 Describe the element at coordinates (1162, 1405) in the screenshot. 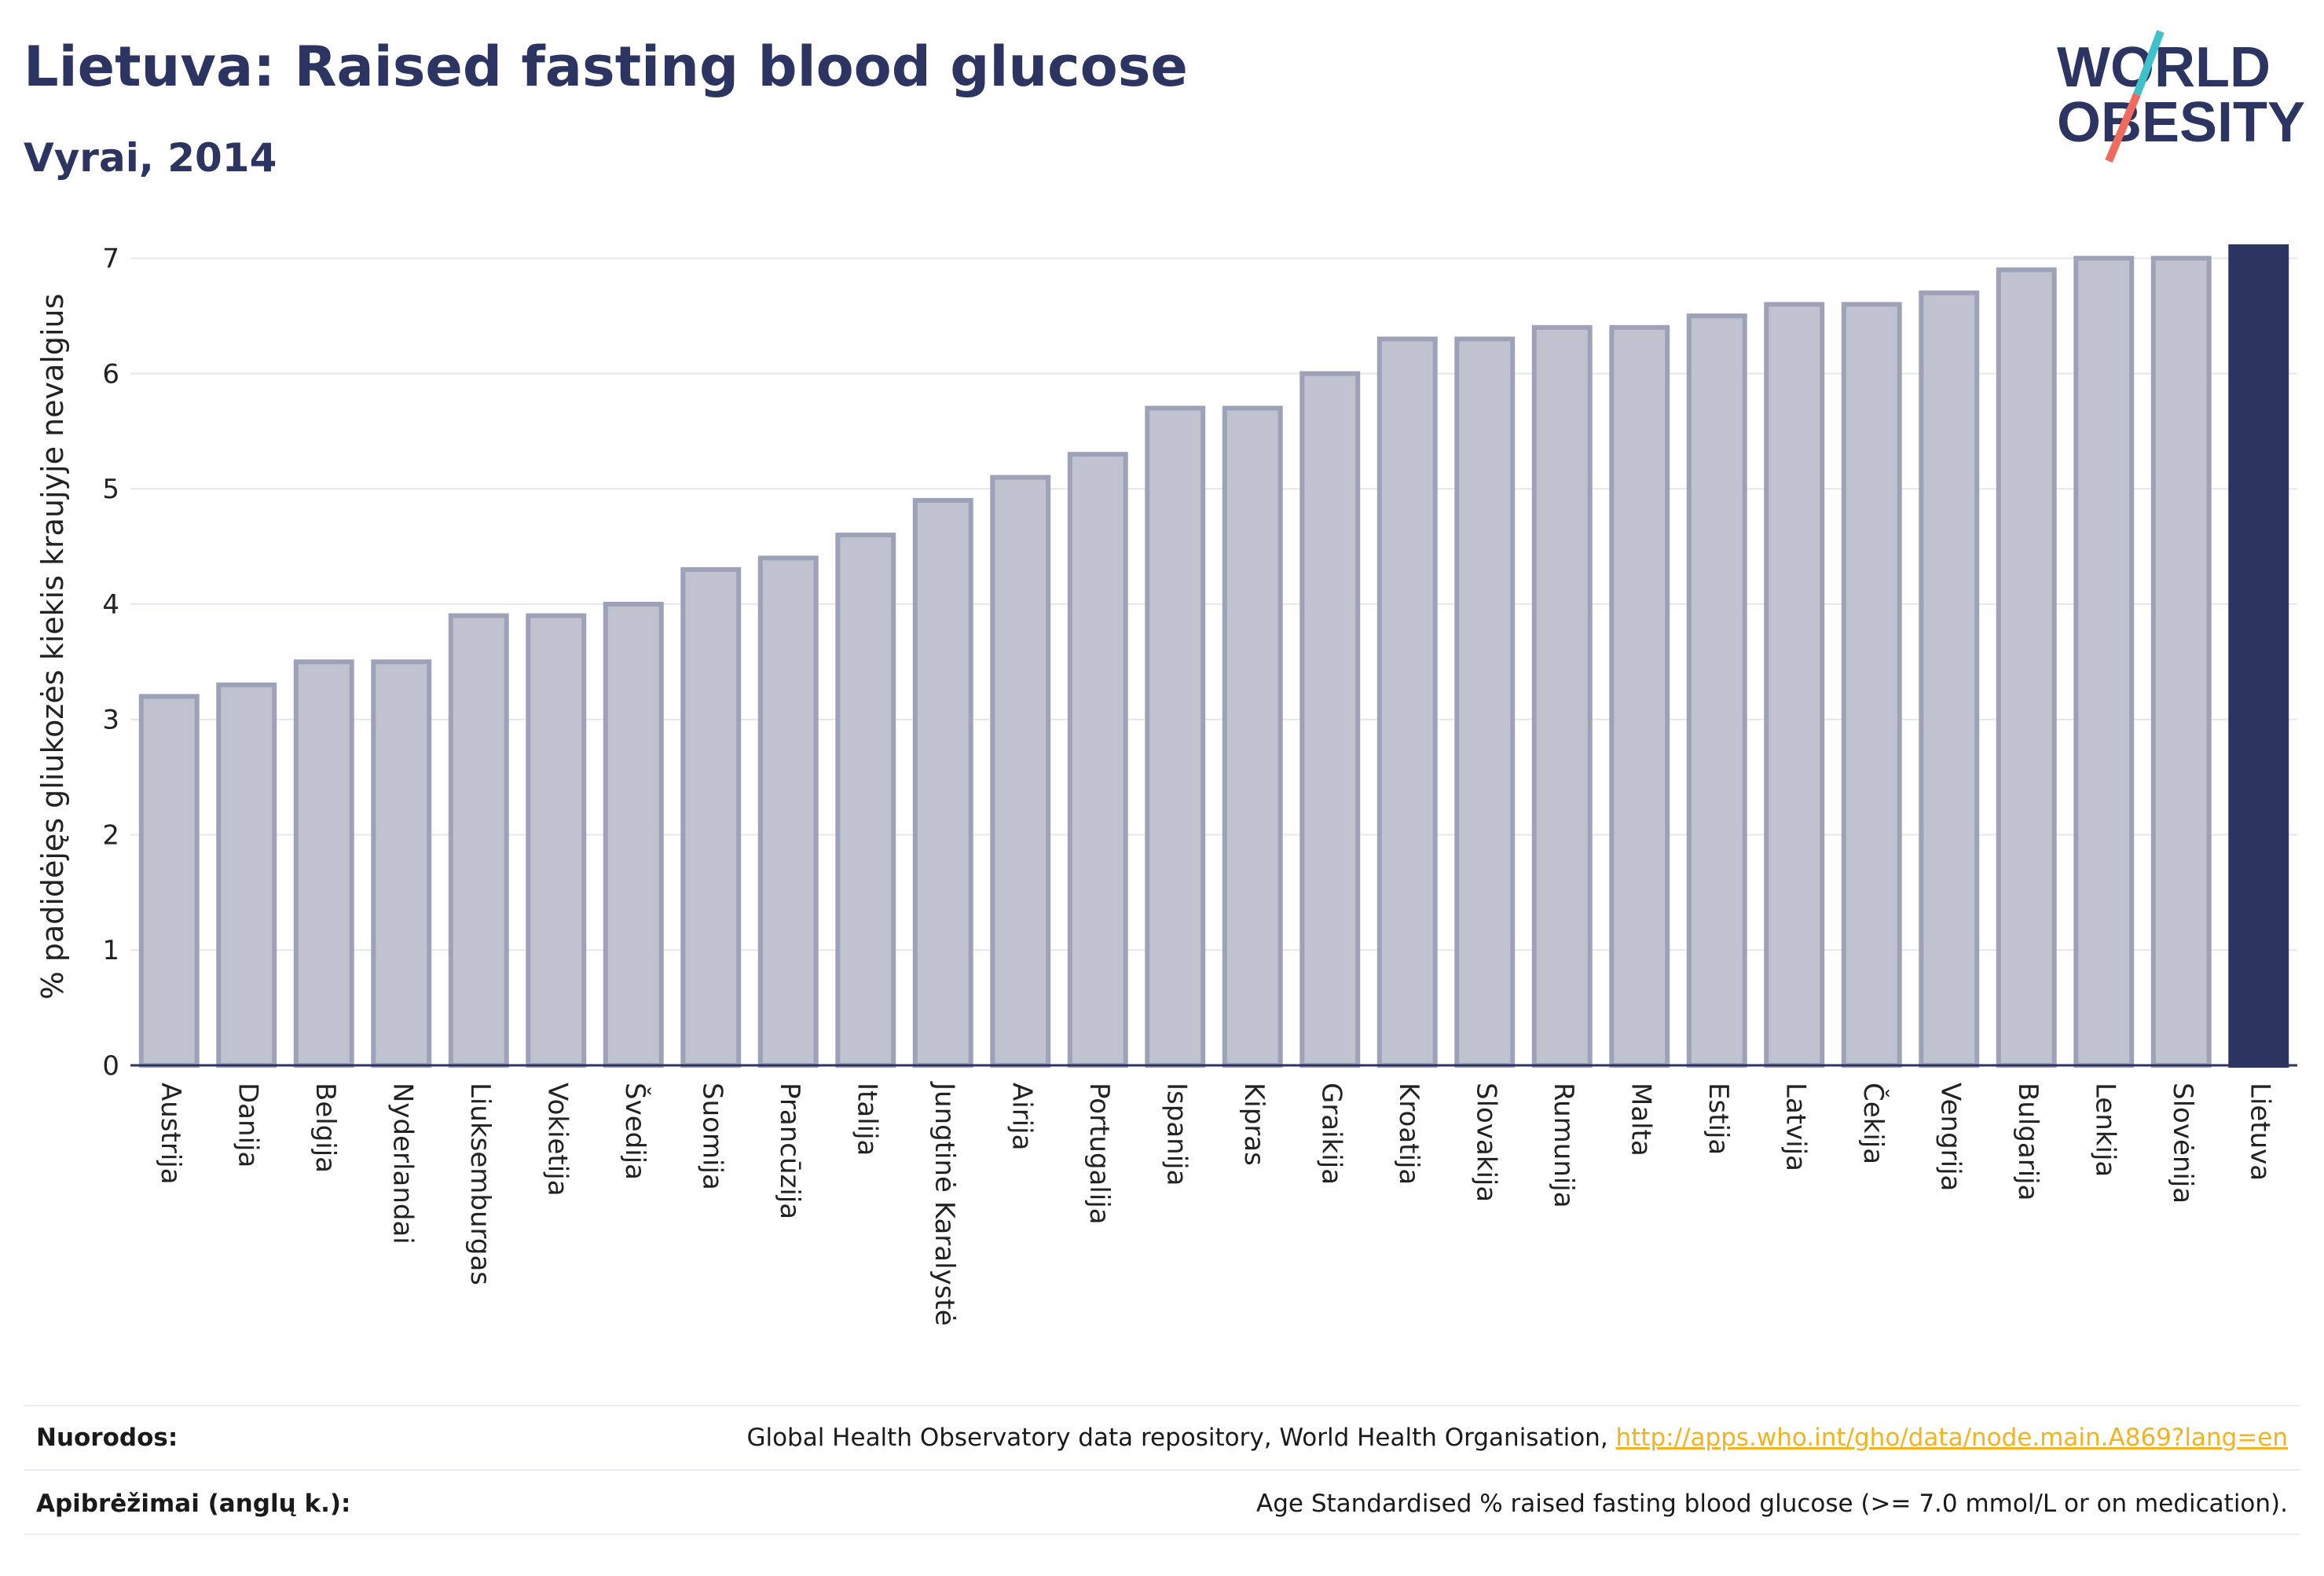

I see `footer-divider-top` at that location.